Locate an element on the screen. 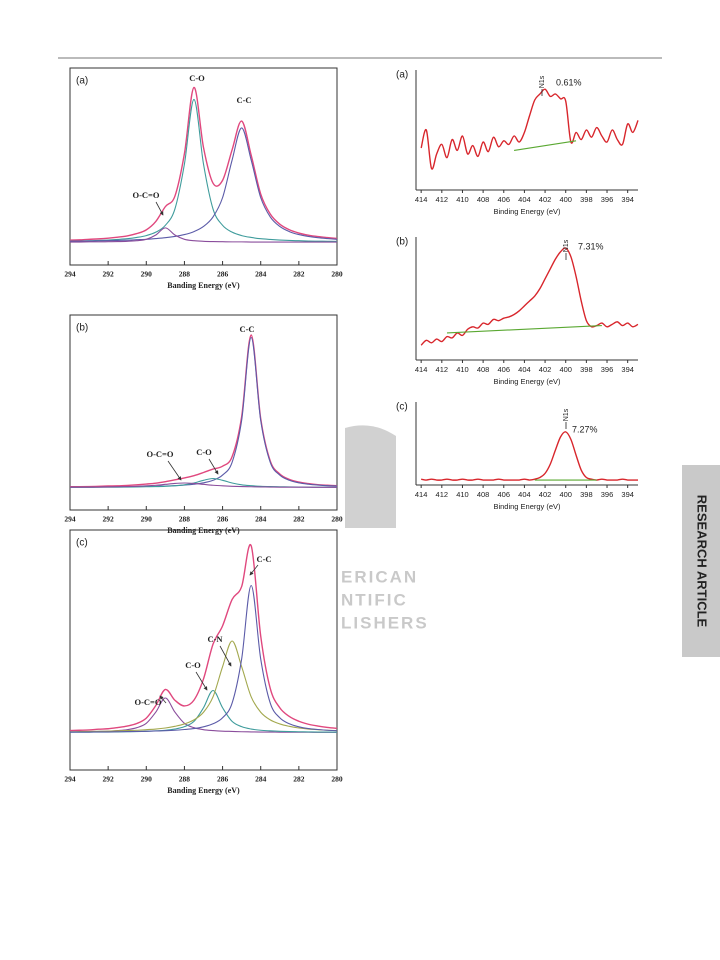  panel-label: (c) is located at coordinates (82, 543).